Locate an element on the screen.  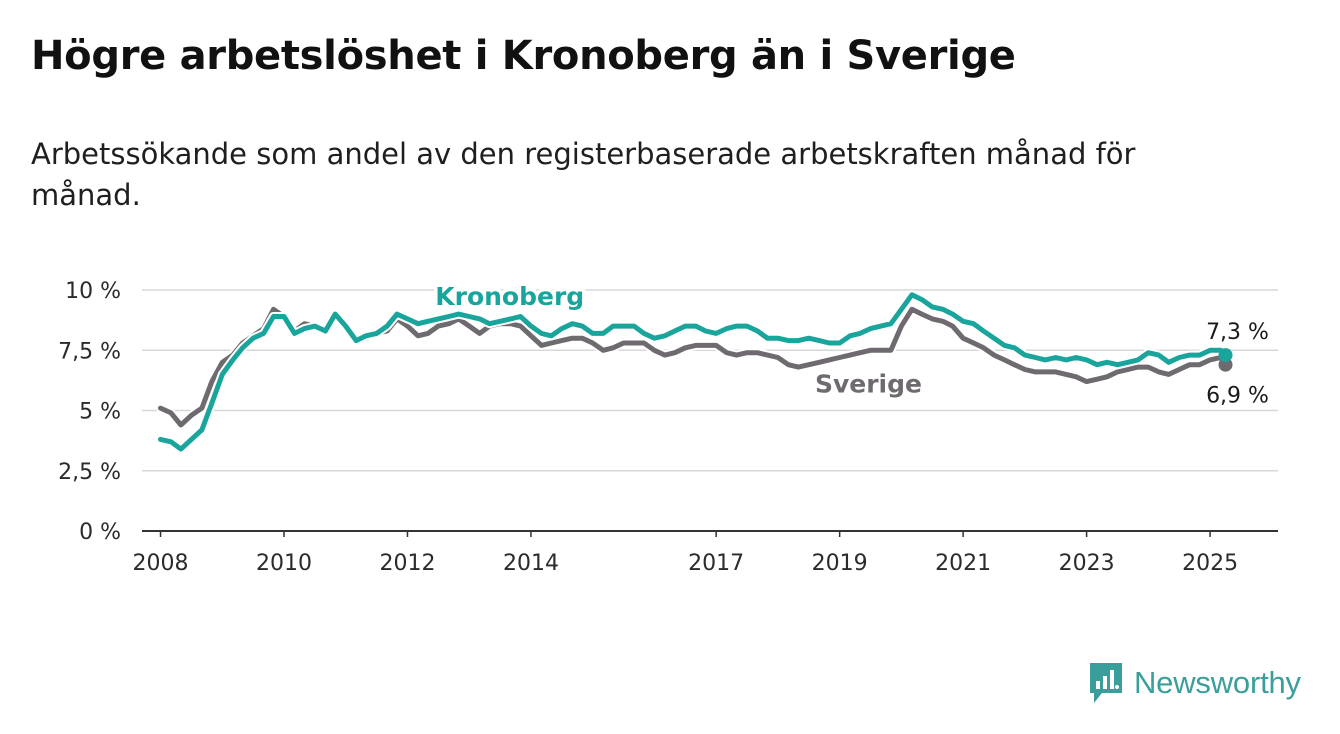
series-labels: 7,3 % 6,9 % Kronoberg Sverige is located at coordinates (850, 343).